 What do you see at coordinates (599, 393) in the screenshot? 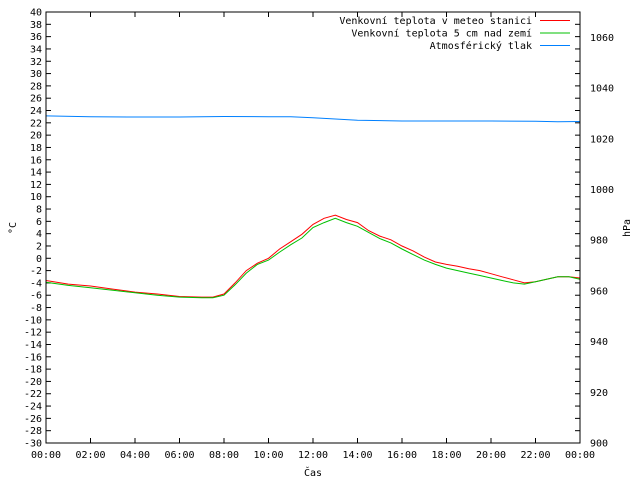
I see `right-tick-label: 920` at bounding box center [599, 393].